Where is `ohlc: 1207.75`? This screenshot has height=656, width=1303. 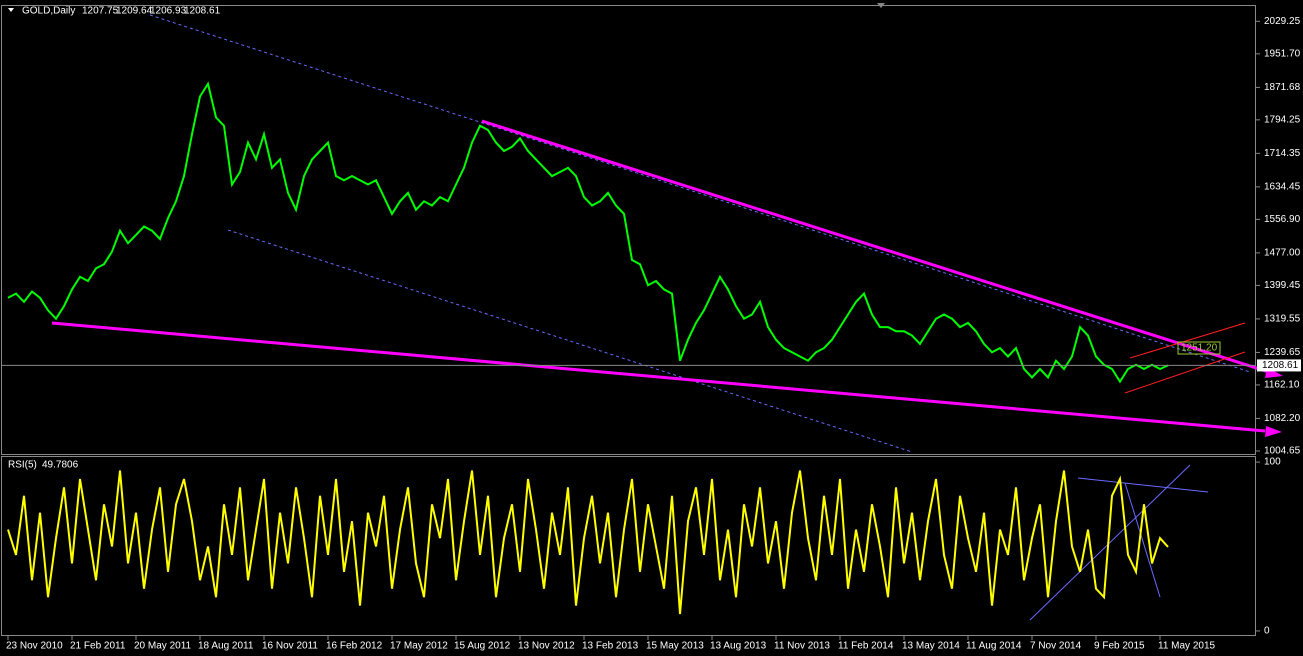 ohlc: 1207.75 is located at coordinates (100, 11).